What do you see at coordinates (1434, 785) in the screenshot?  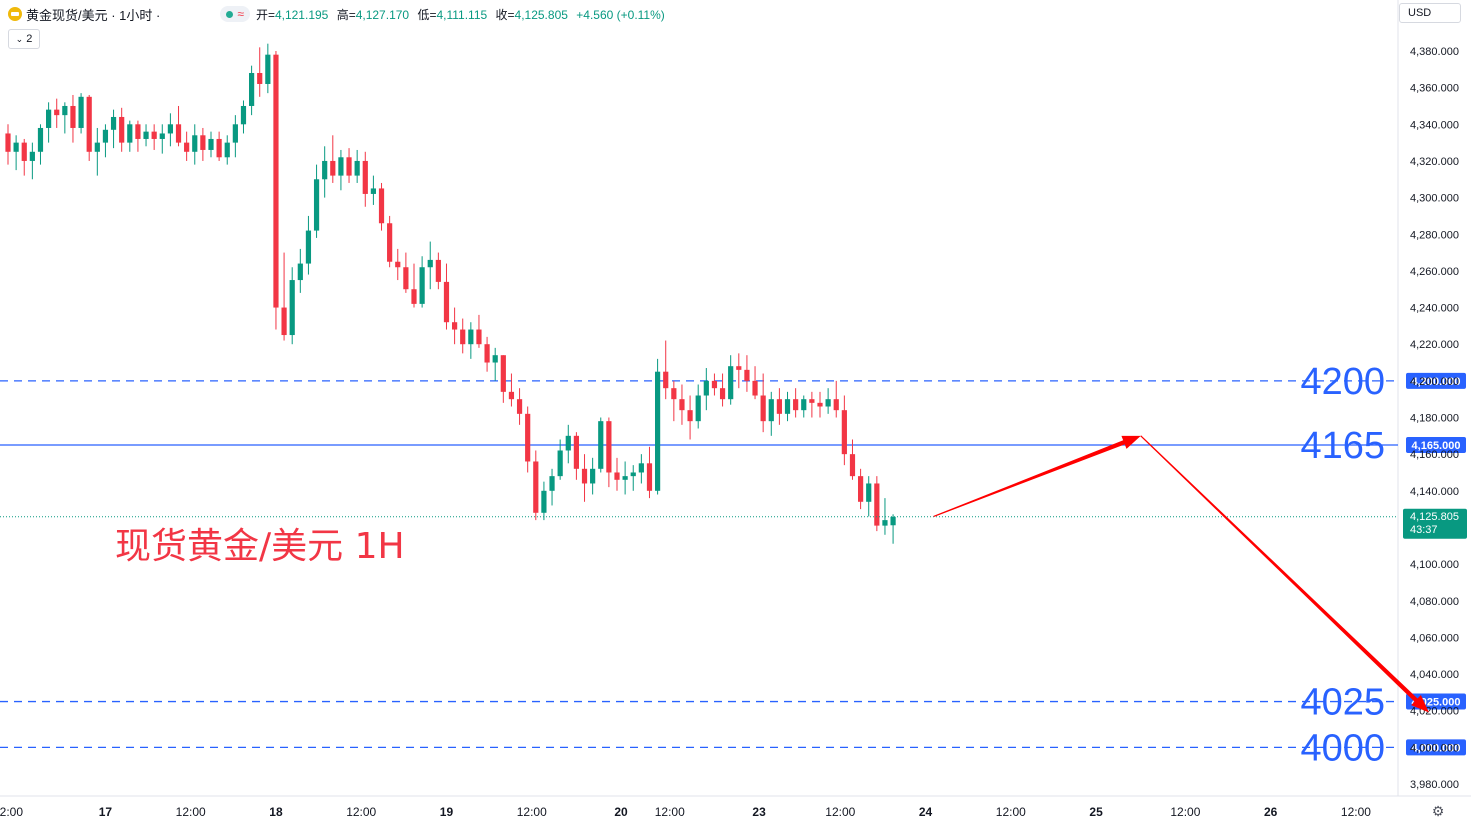 I see `price-tick-label: 3,980.000` at bounding box center [1434, 785].